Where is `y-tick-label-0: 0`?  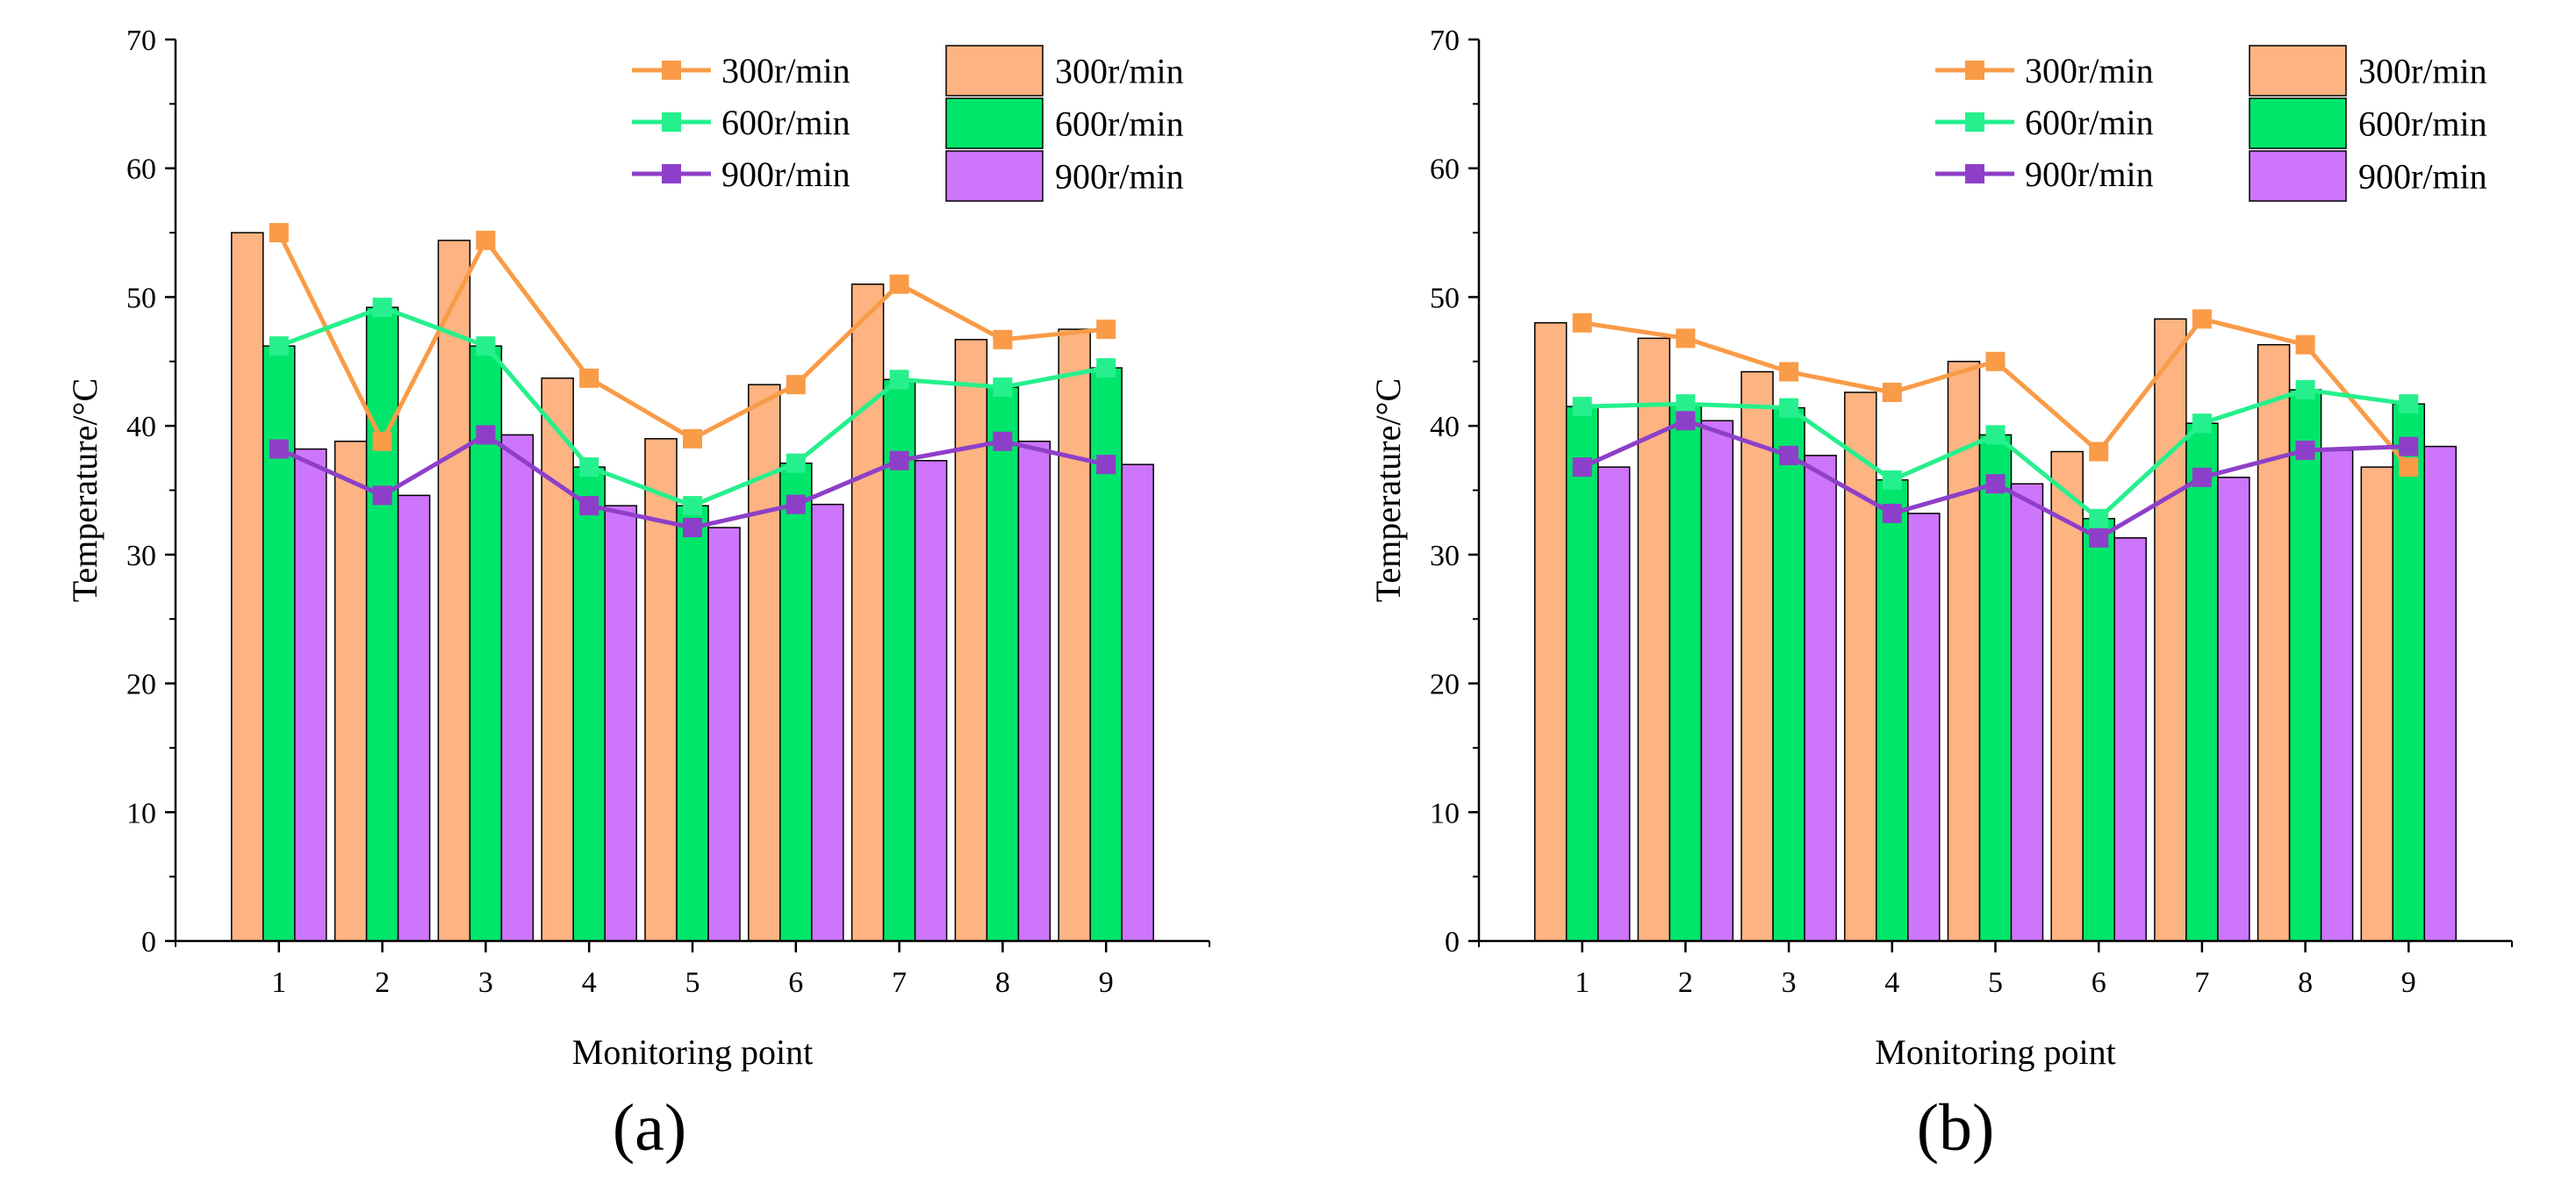 y-tick-label-0: 0 is located at coordinates (1452, 942).